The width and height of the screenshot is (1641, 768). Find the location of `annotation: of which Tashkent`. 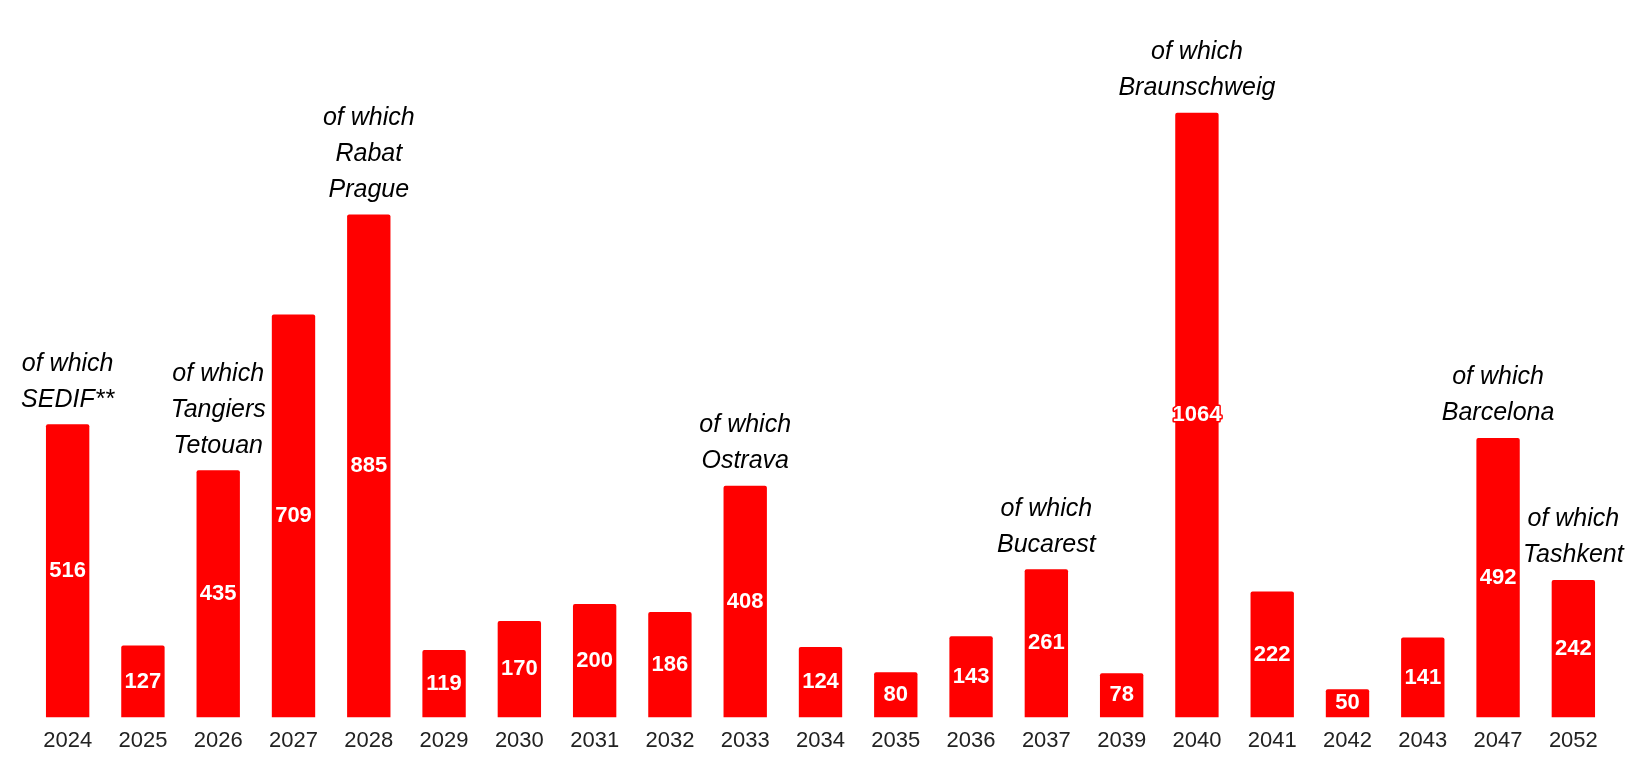

annotation: of which Tashkent is located at coordinates (1574, 535).